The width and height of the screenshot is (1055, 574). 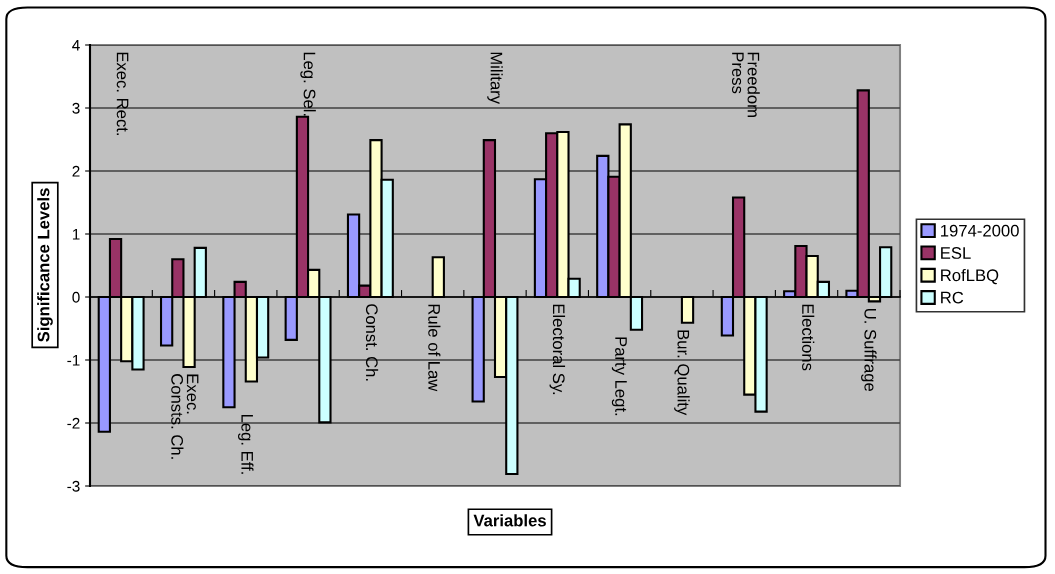 What do you see at coordinates (557, 349) in the screenshot?
I see `x-tick-label: Electoral Sy.` at bounding box center [557, 349].